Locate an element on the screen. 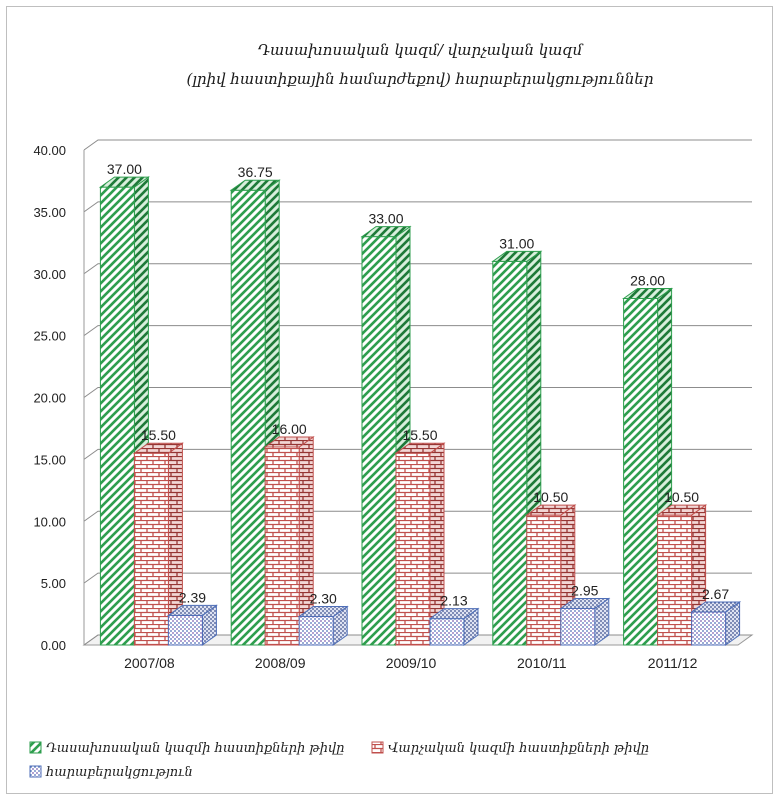 Image resolution: width=781 pixels, height=800 pixels. data-label: 2.30 is located at coordinates (323, 599).